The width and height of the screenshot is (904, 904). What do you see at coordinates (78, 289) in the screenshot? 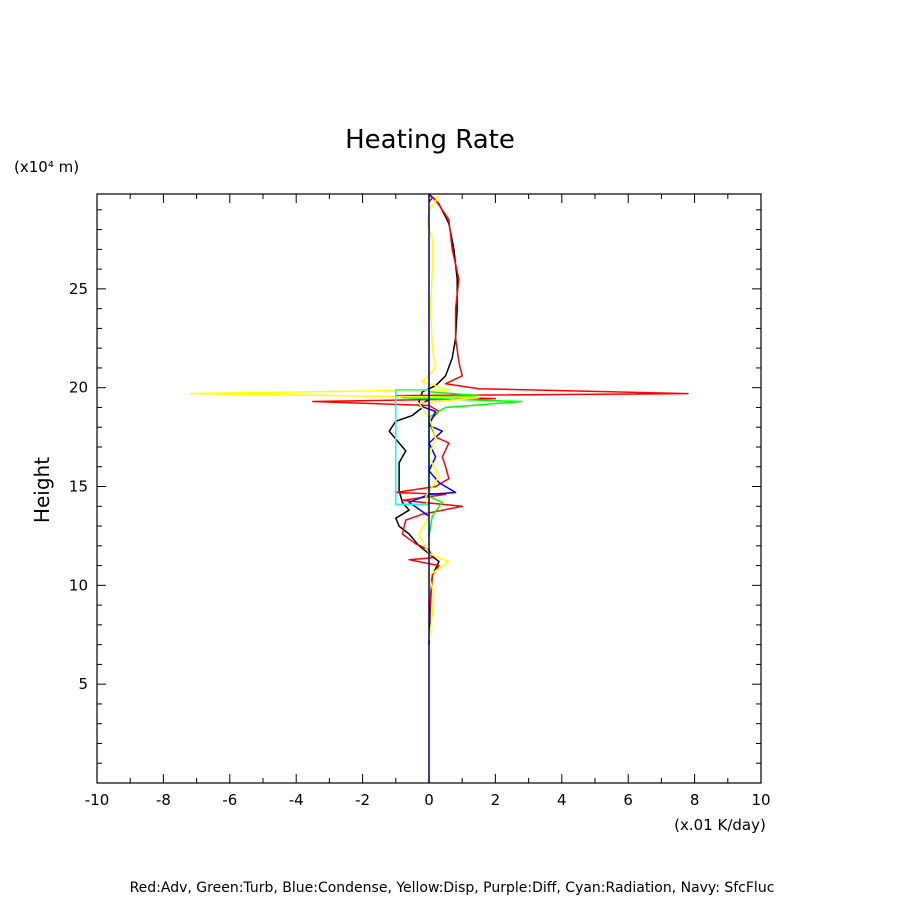
I see `y-tick-label: 25` at bounding box center [78, 289].